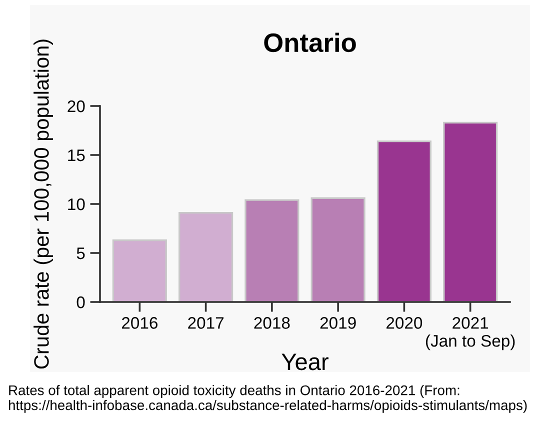 The image size is (540, 437). Describe the element at coordinates (470, 333) in the screenshot. I see `x-tick-label: 2021 (Jan to Sep)` at that location.